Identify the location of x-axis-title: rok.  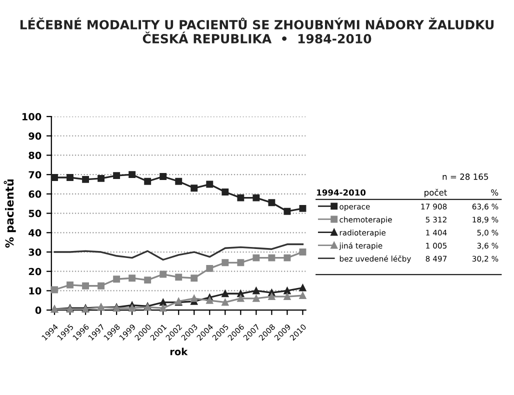
(179, 352).